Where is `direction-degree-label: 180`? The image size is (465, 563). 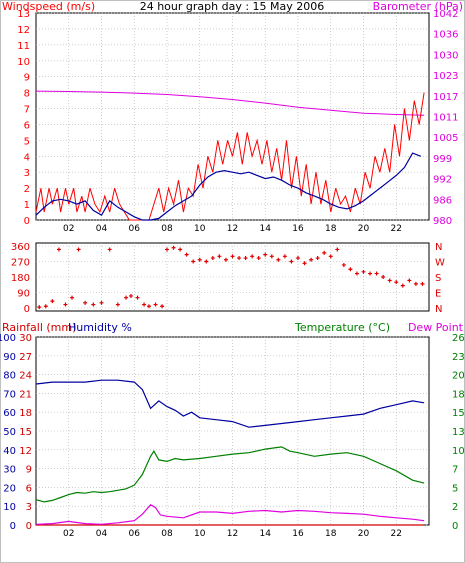
direction-degree-label: 180 is located at coordinates (20, 278).